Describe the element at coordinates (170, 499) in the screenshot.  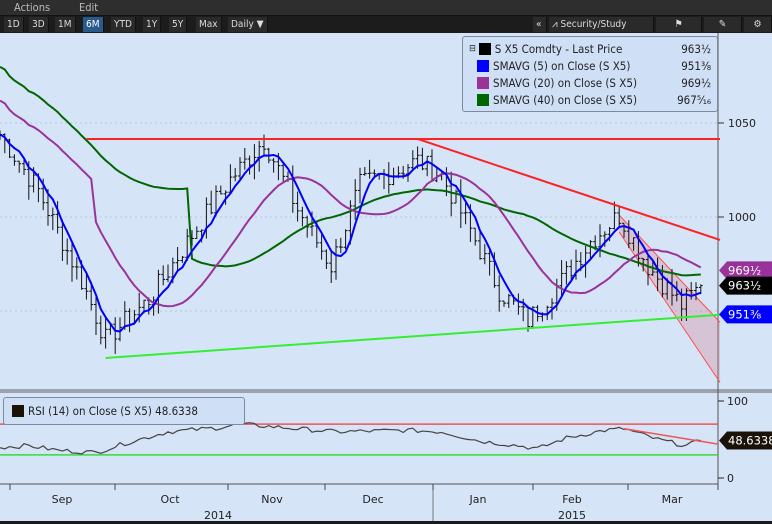
I see `month-label: Oct` at that location.